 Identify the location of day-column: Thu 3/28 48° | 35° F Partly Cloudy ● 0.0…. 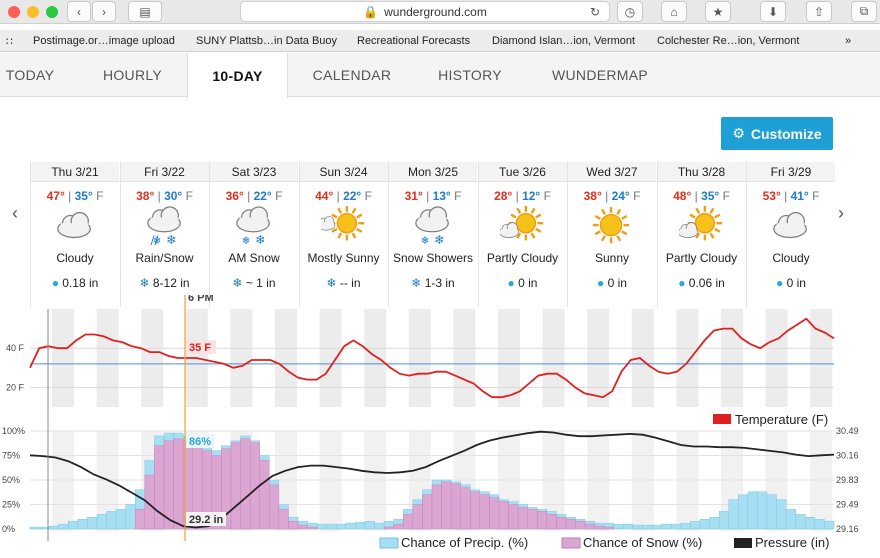
(701, 234).